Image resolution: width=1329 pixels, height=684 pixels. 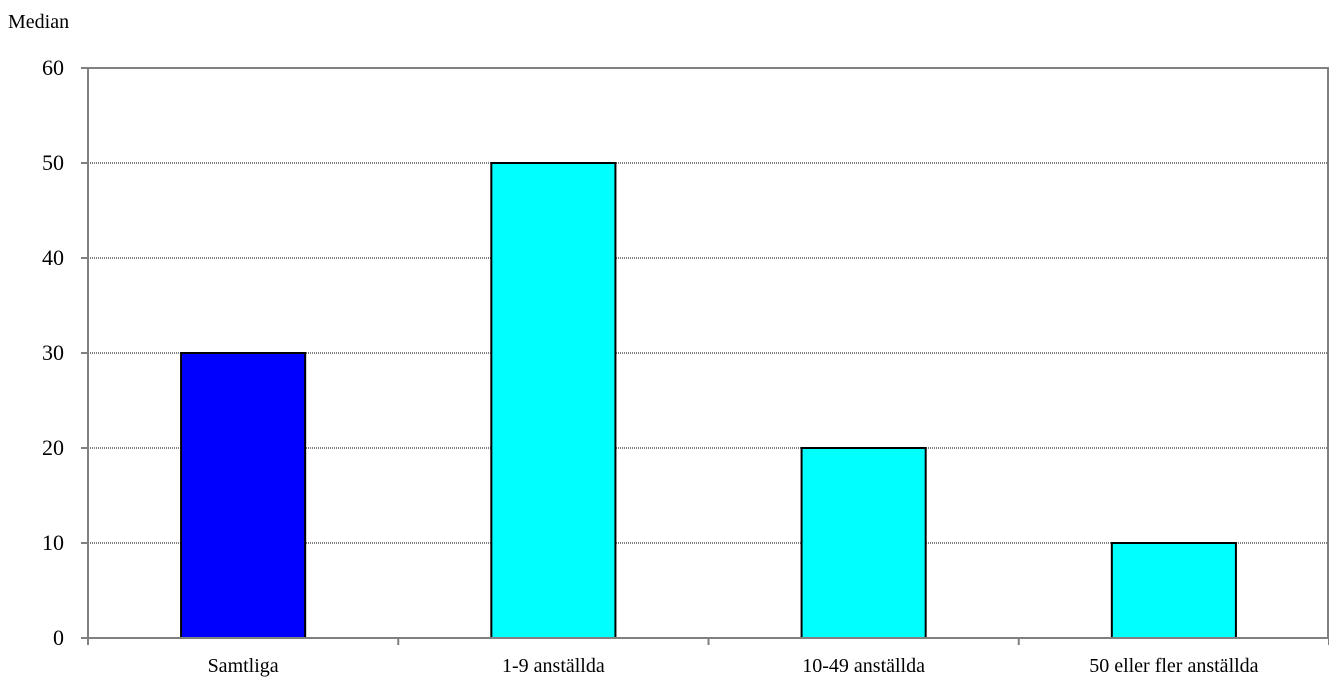 I want to click on y-tick-label: 40, so click(x=53, y=257).